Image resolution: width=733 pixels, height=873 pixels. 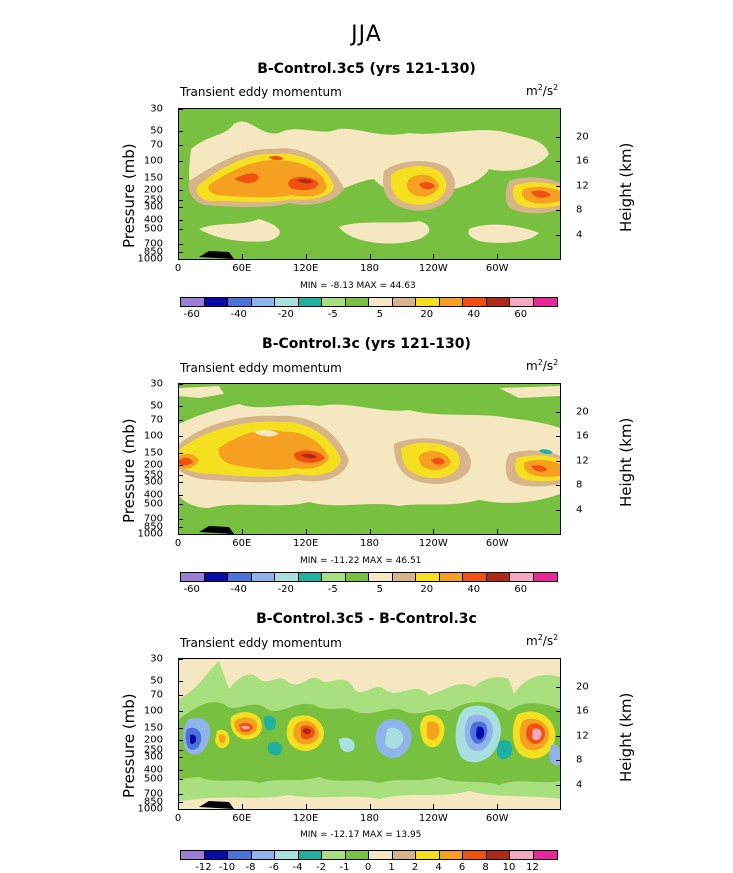 I want to click on pressure-tick-label: 100, so click(x=153, y=435).